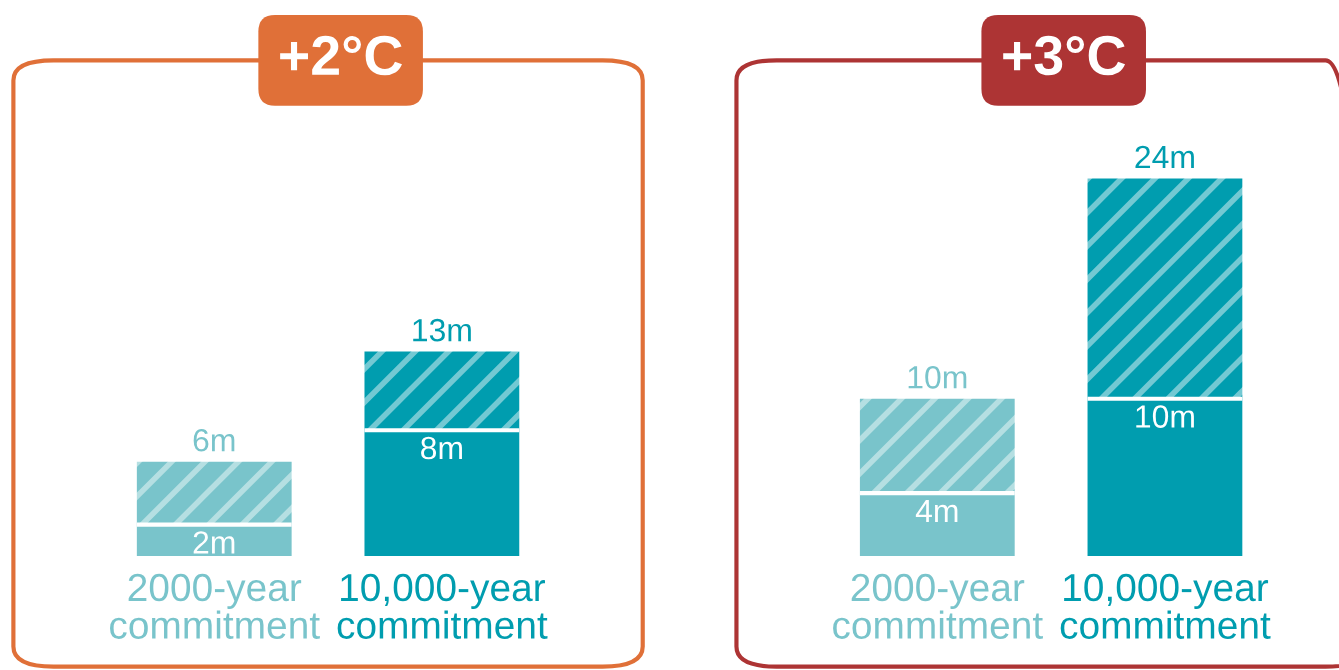  Describe the element at coordinates (214, 542) in the screenshot. I see `data-label: 2m` at that location.